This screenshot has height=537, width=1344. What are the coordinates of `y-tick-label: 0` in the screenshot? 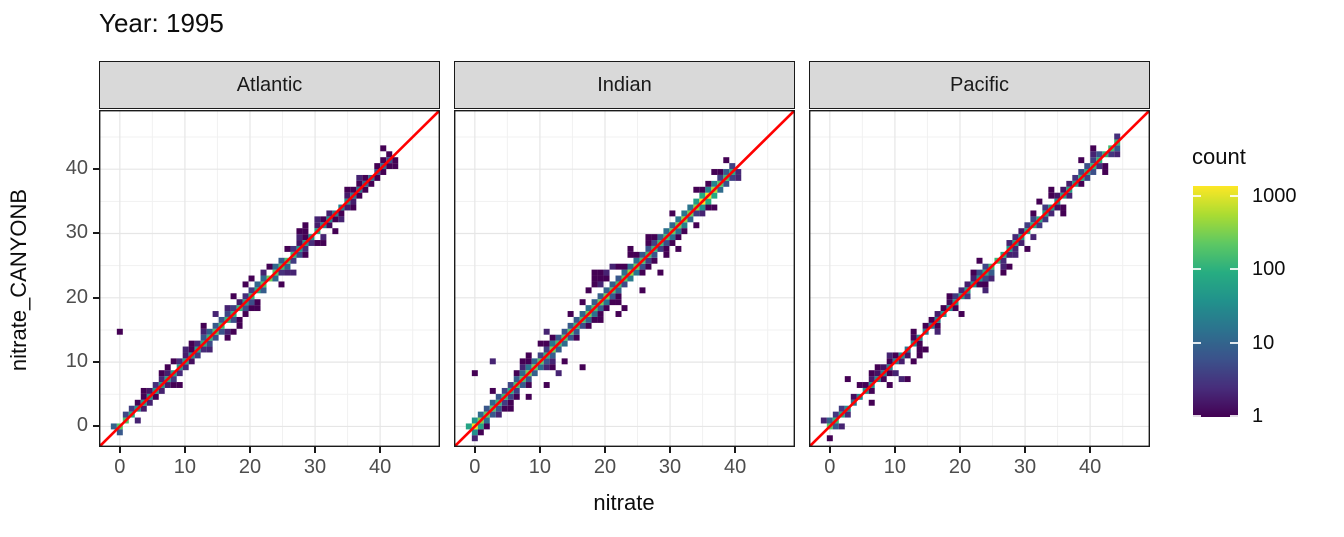 It's located at (82, 425).